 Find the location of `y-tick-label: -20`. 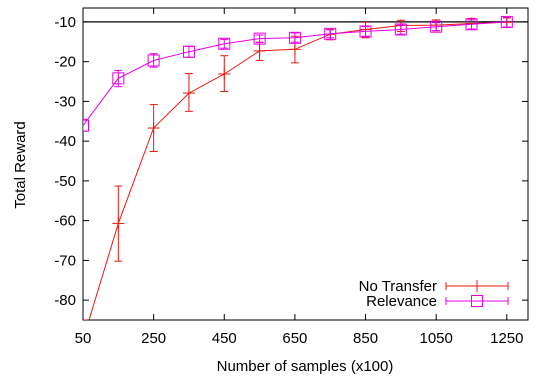

y-tick-label: -20 is located at coordinates (65, 62).